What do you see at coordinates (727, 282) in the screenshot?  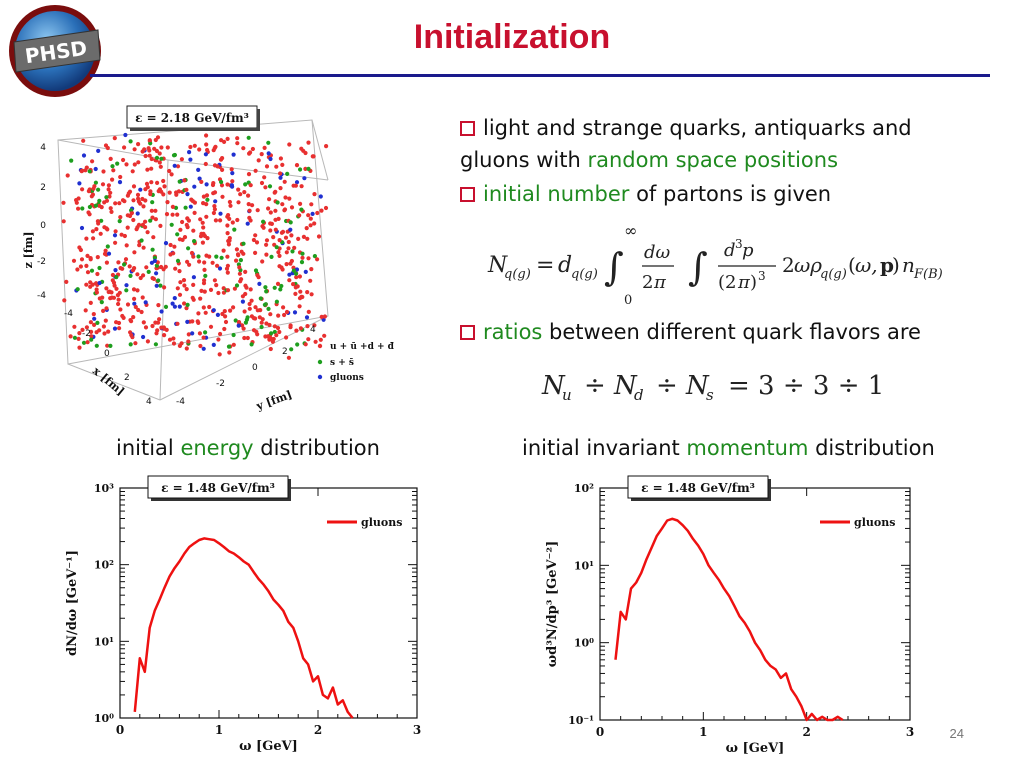 I see `svg-text: (2` at bounding box center [727, 282].